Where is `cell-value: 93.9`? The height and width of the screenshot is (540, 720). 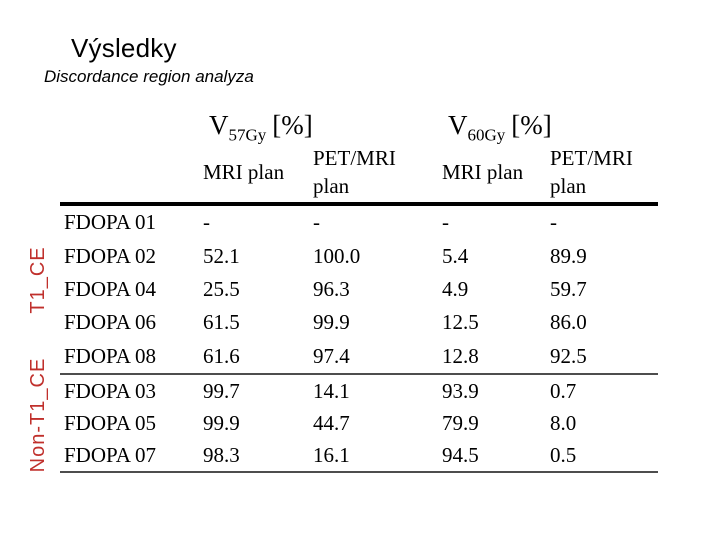 cell-value: 93.9 is located at coordinates (460, 390).